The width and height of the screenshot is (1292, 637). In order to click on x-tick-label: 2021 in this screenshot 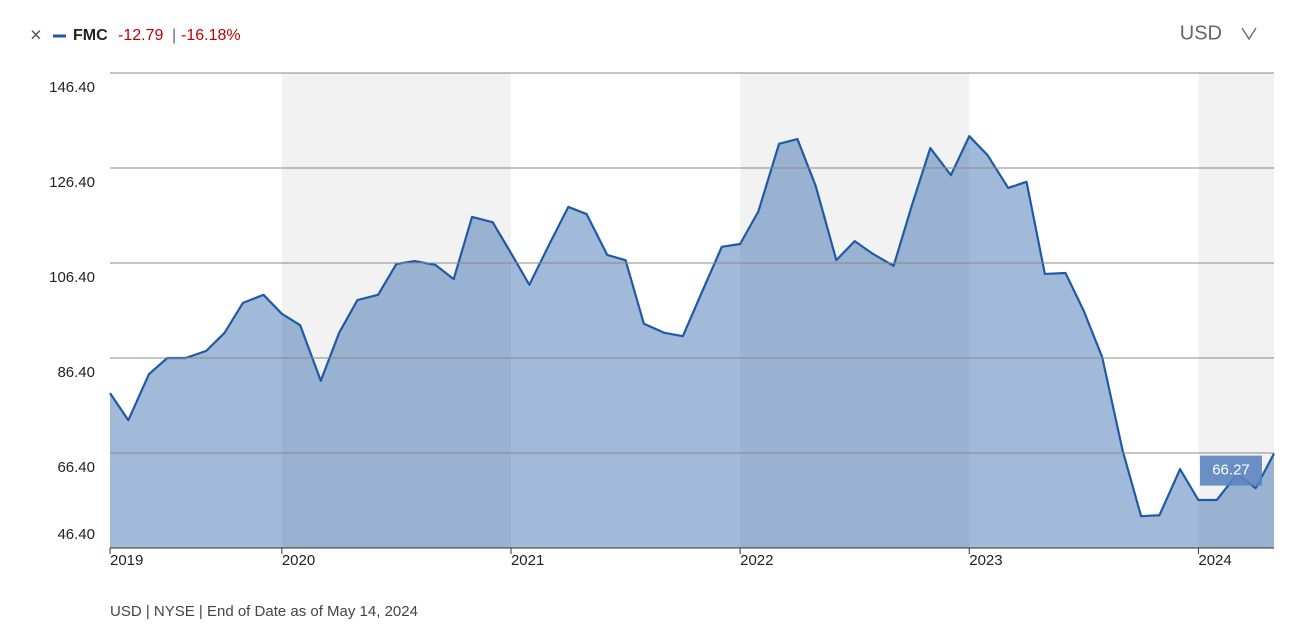, I will do `click(527, 560)`.